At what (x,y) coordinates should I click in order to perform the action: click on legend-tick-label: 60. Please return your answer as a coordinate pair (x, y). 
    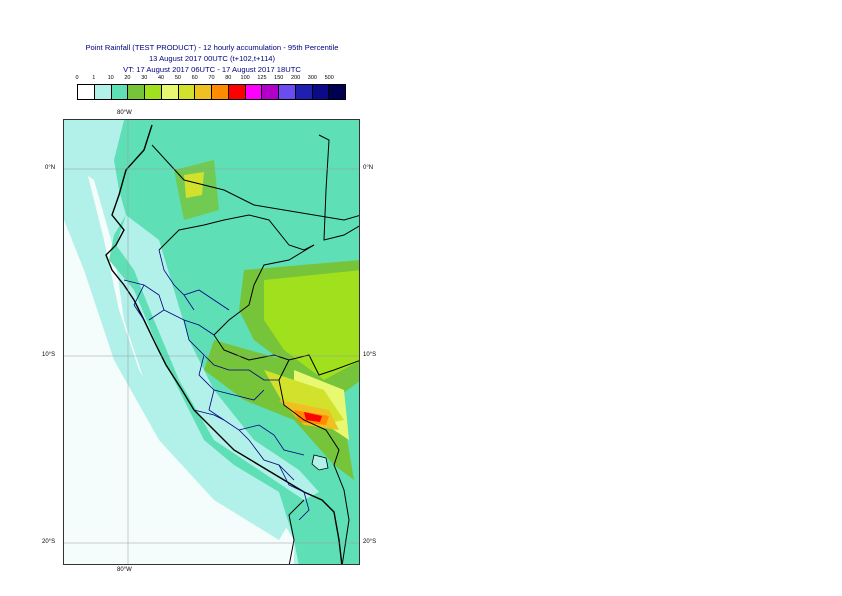
    Looking at the image, I should click on (194, 78).